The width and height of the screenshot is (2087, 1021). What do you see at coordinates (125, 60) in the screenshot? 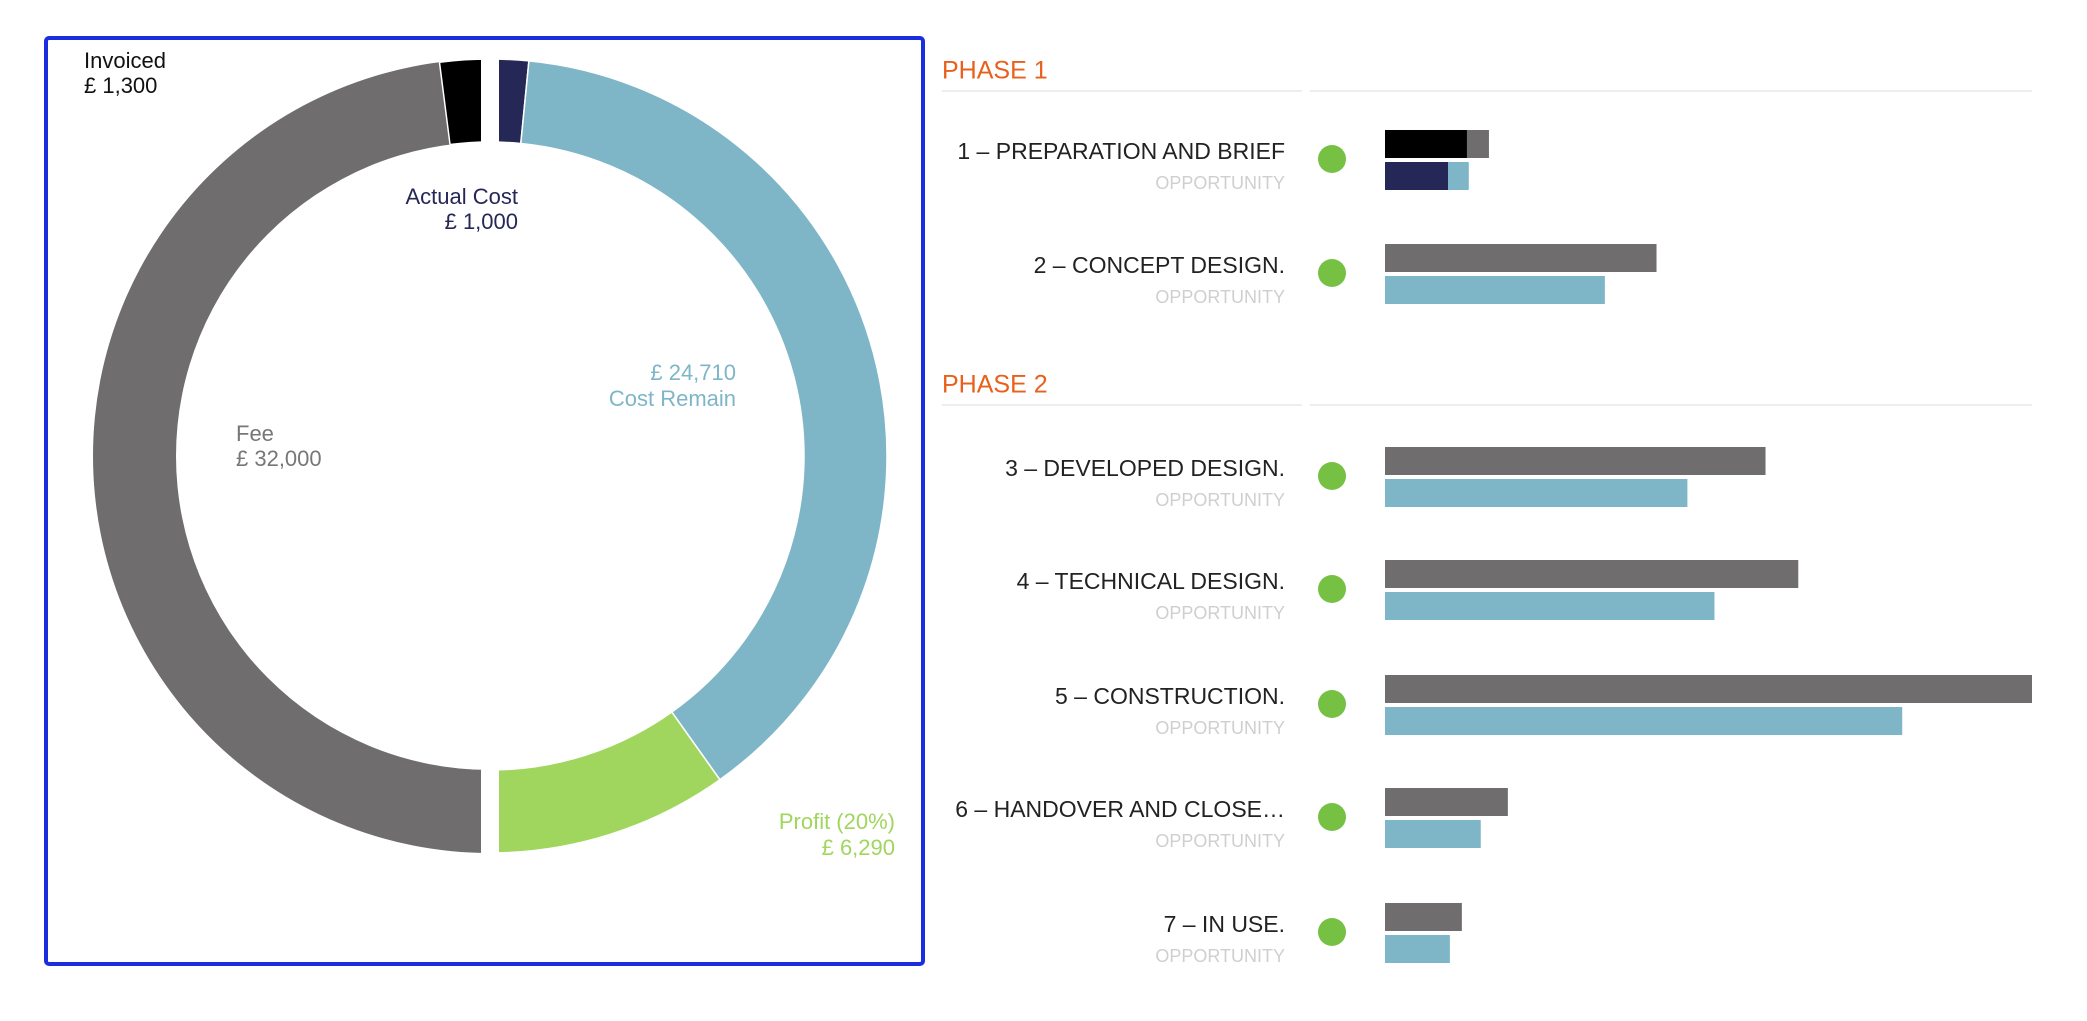
I see `invoiced-label: Invoiced` at bounding box center [125, 60].